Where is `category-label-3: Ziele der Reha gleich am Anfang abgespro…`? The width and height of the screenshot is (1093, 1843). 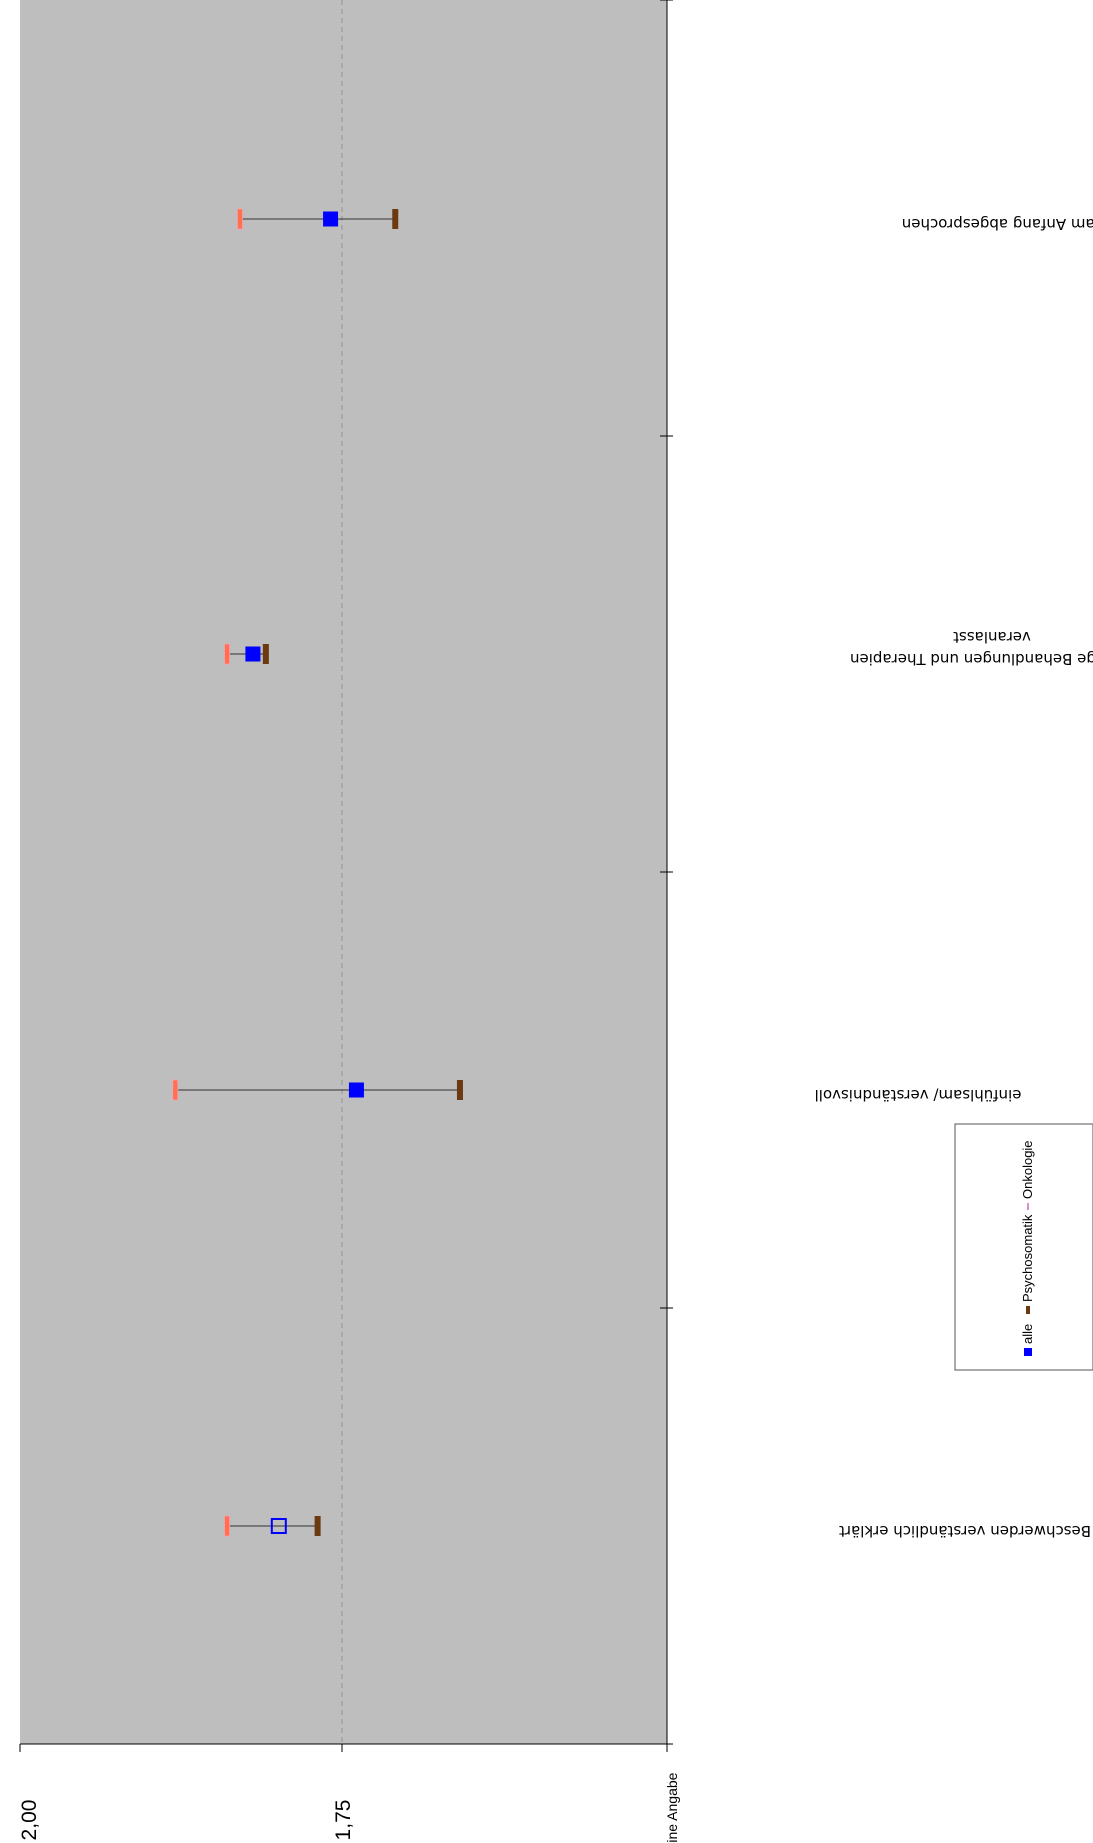
category-label-3: Ziele der Reha gleich am Anfang abgespro… is located at coordinates (997, 224).